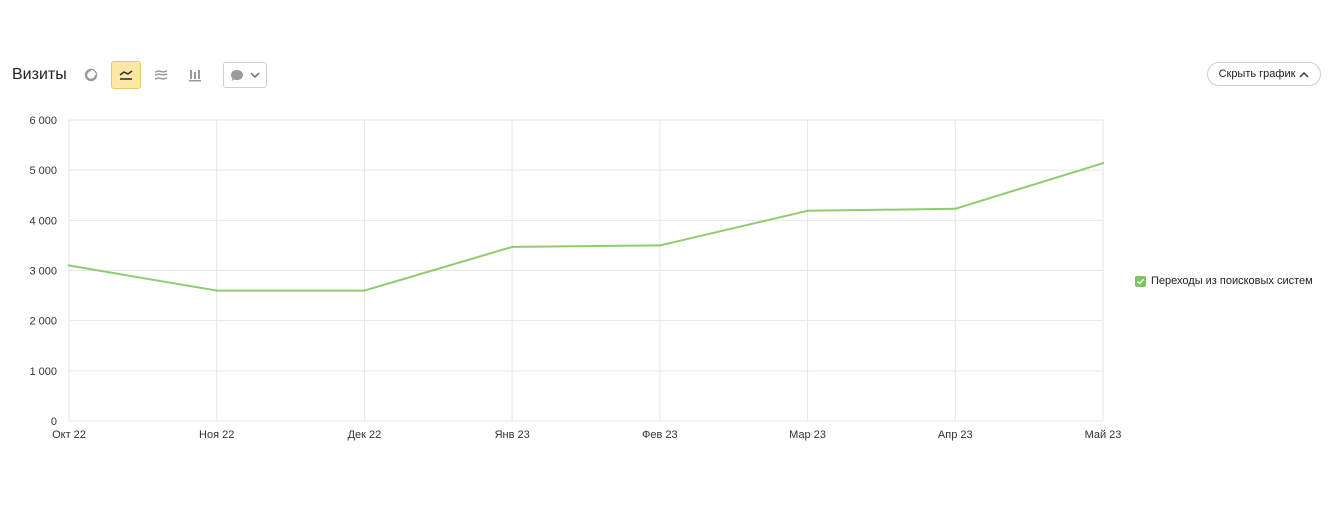 This screenshot has width=1340, height=523. I want to click on x-tick-label: Фев 23, so click(660, 435).